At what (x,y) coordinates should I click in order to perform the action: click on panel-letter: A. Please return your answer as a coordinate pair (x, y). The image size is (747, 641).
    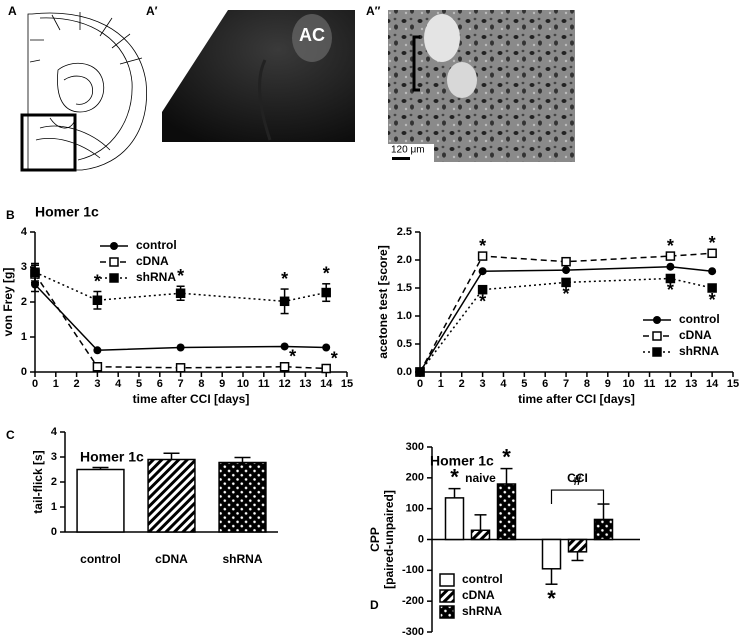
    Looking at the image, I should click on (12, 11).